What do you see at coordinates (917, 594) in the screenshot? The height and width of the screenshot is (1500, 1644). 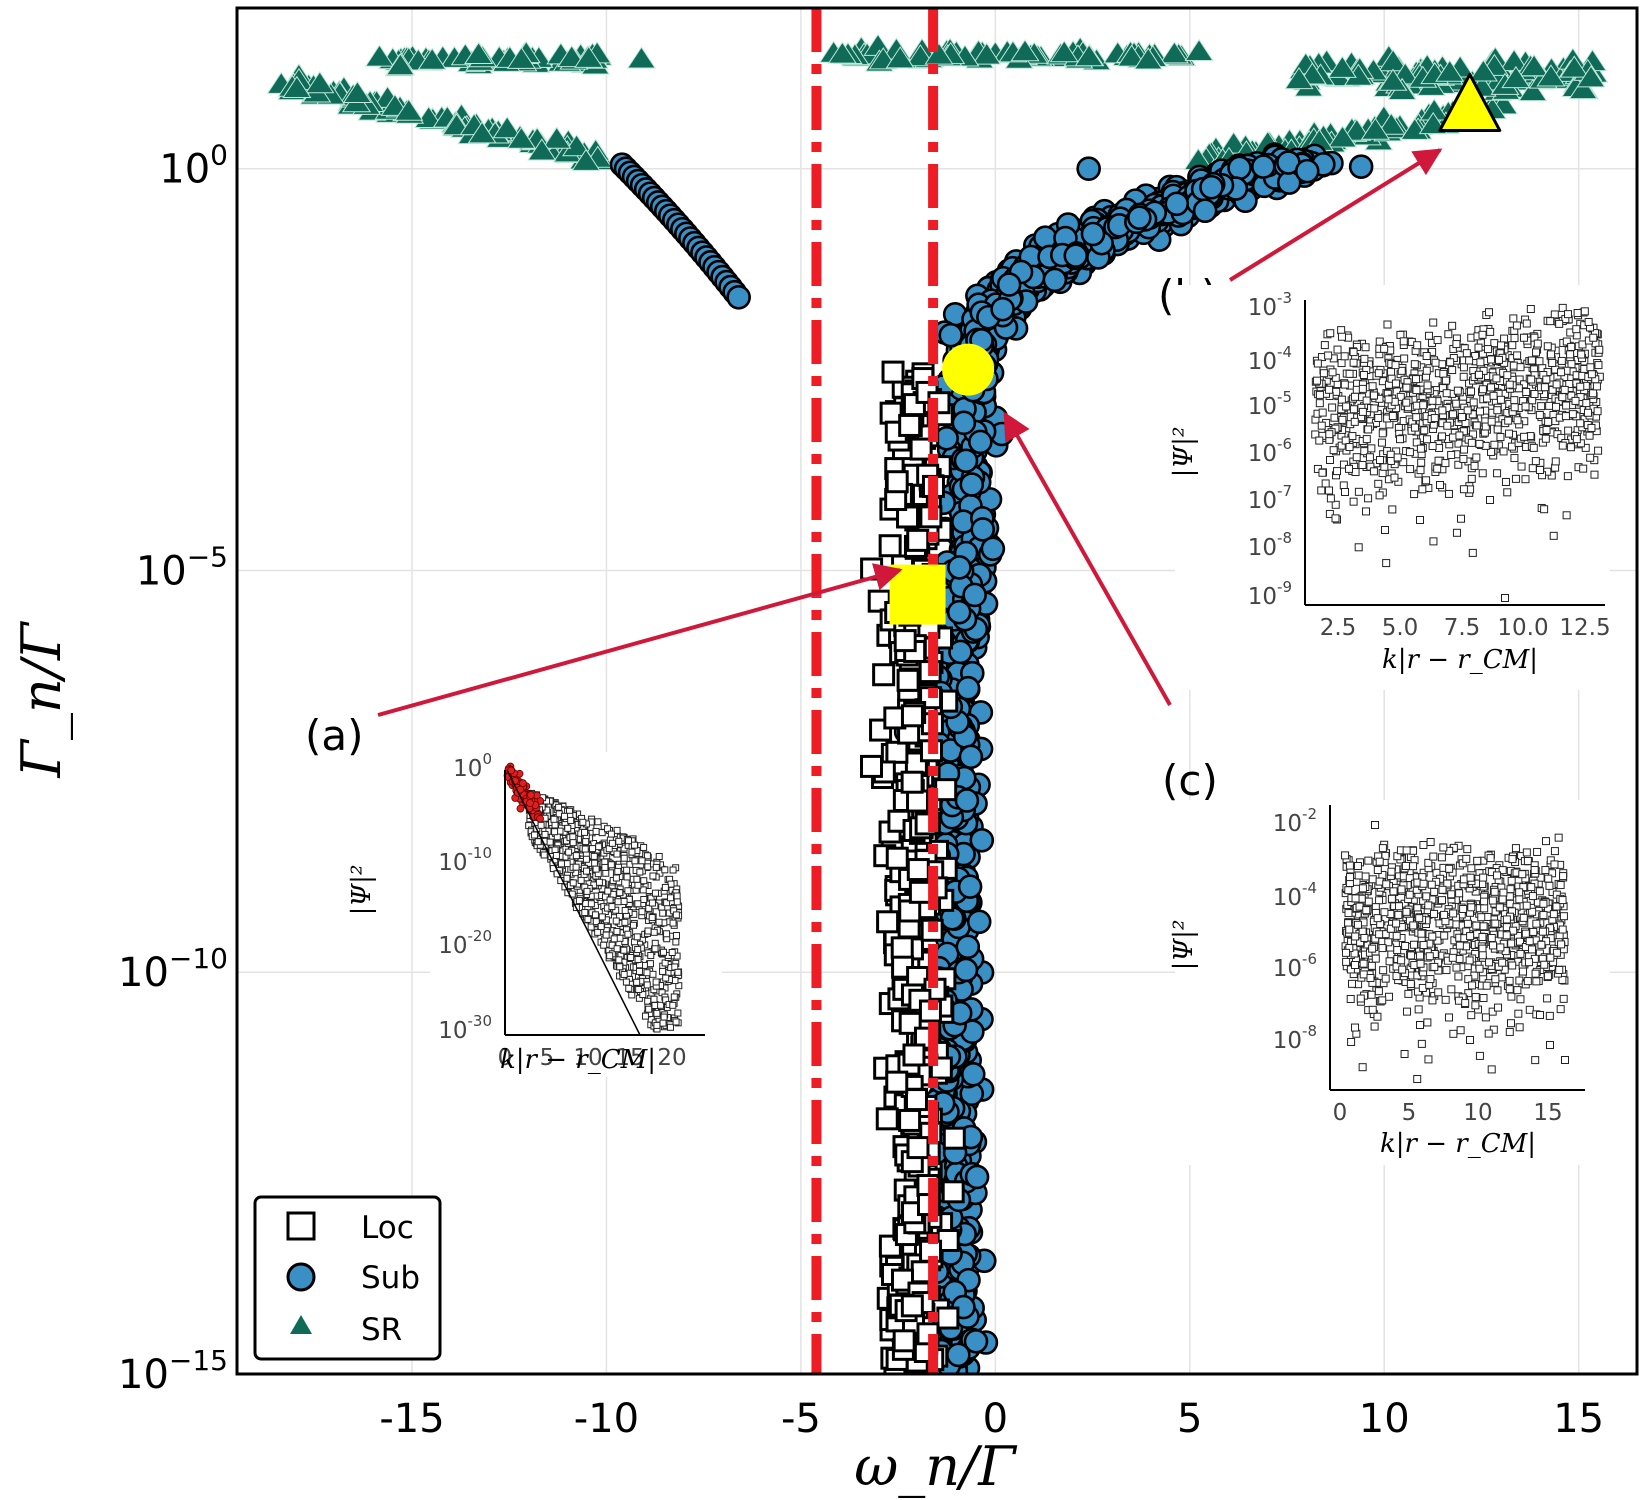 I see `highlight-square-a` at bounding box center [917, 594].